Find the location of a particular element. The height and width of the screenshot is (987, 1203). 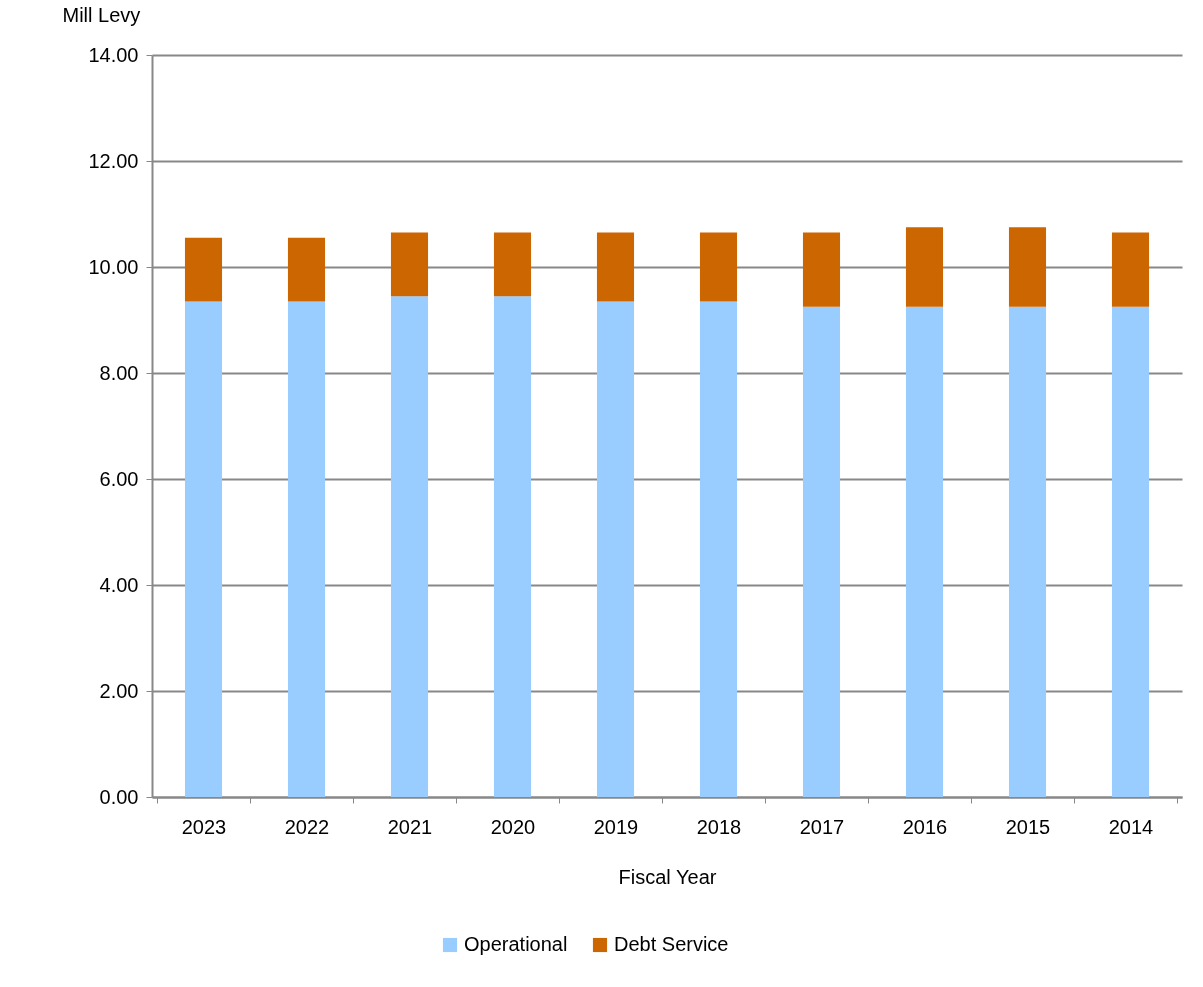

y-axis-title: Mill Levy is located at coordinates (101, 14).